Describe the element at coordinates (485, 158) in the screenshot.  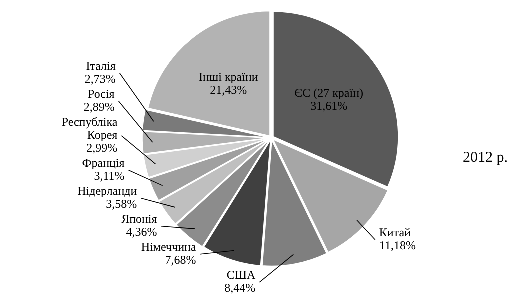
I see `text: 2012 р.` at that location.